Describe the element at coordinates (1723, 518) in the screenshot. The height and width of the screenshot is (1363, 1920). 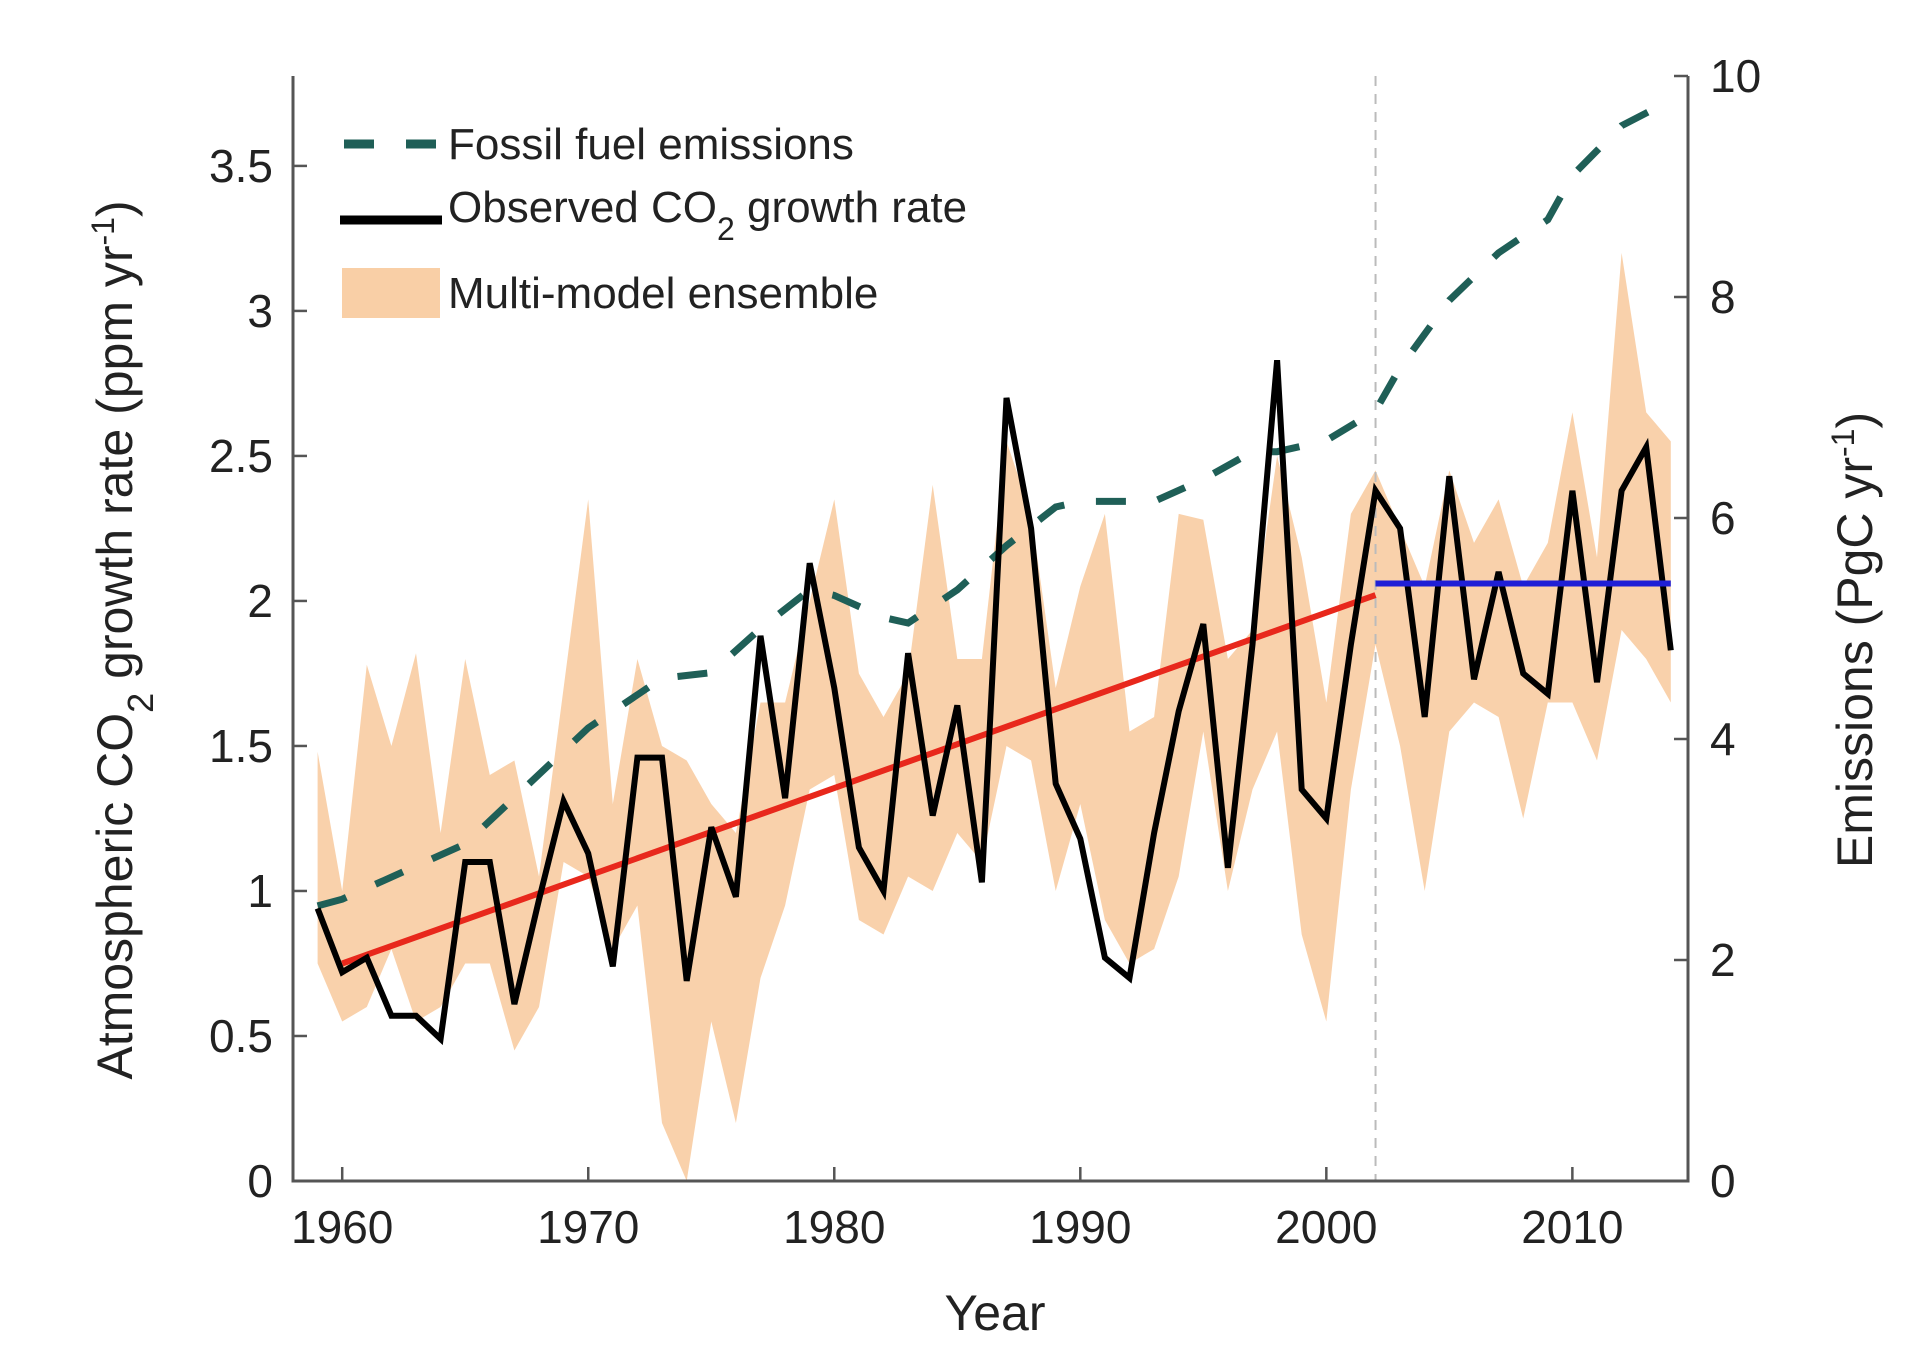
I see `y-tick-label-right: 6` at that location.